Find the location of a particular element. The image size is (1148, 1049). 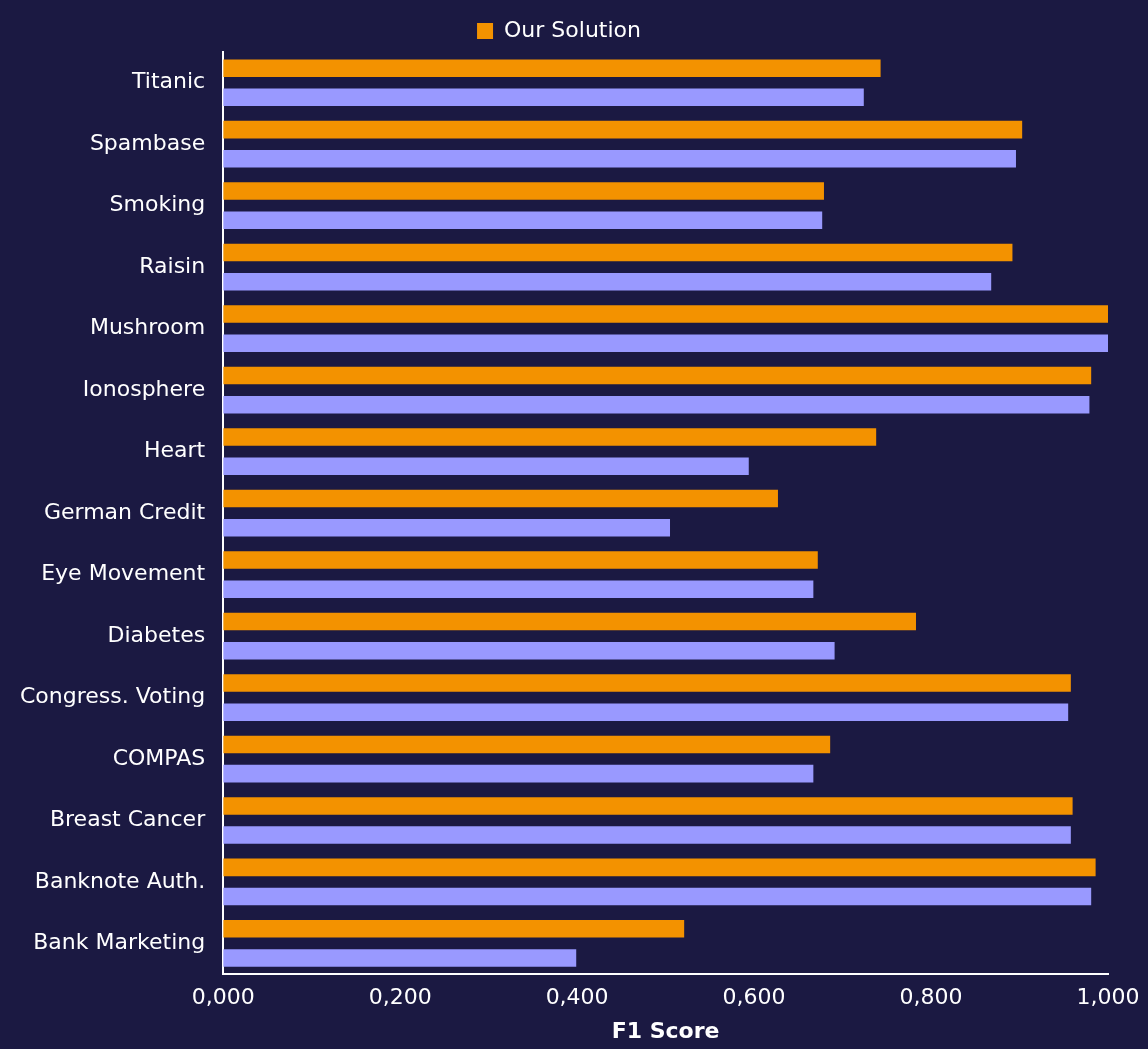

x-tick-label: 0,400 is located at coordinates (577, 997).